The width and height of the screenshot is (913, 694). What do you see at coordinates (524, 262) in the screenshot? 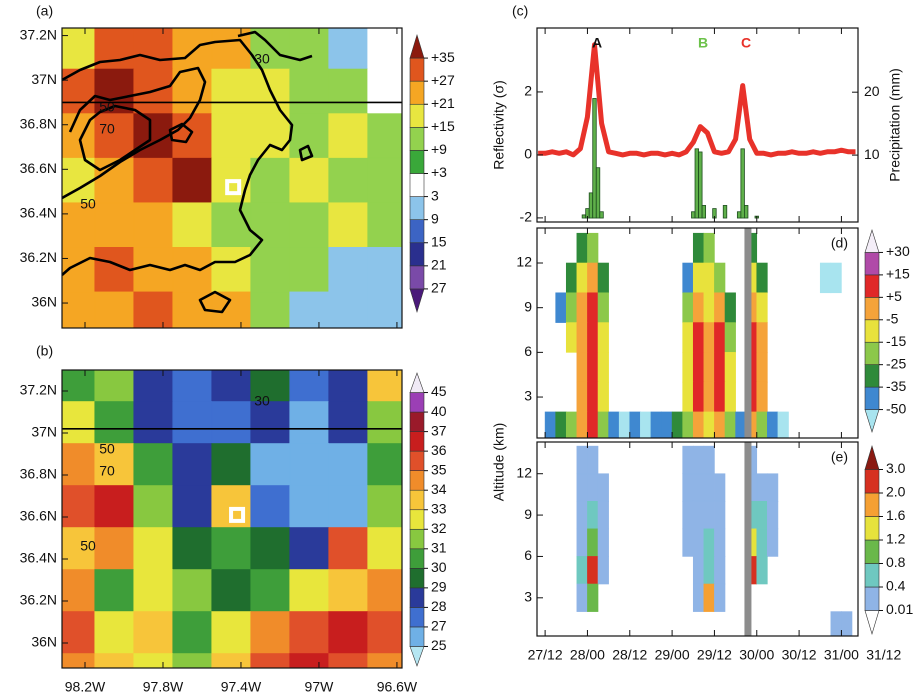
I see `y-tick-label: 12` at bounding box center [524, 262].